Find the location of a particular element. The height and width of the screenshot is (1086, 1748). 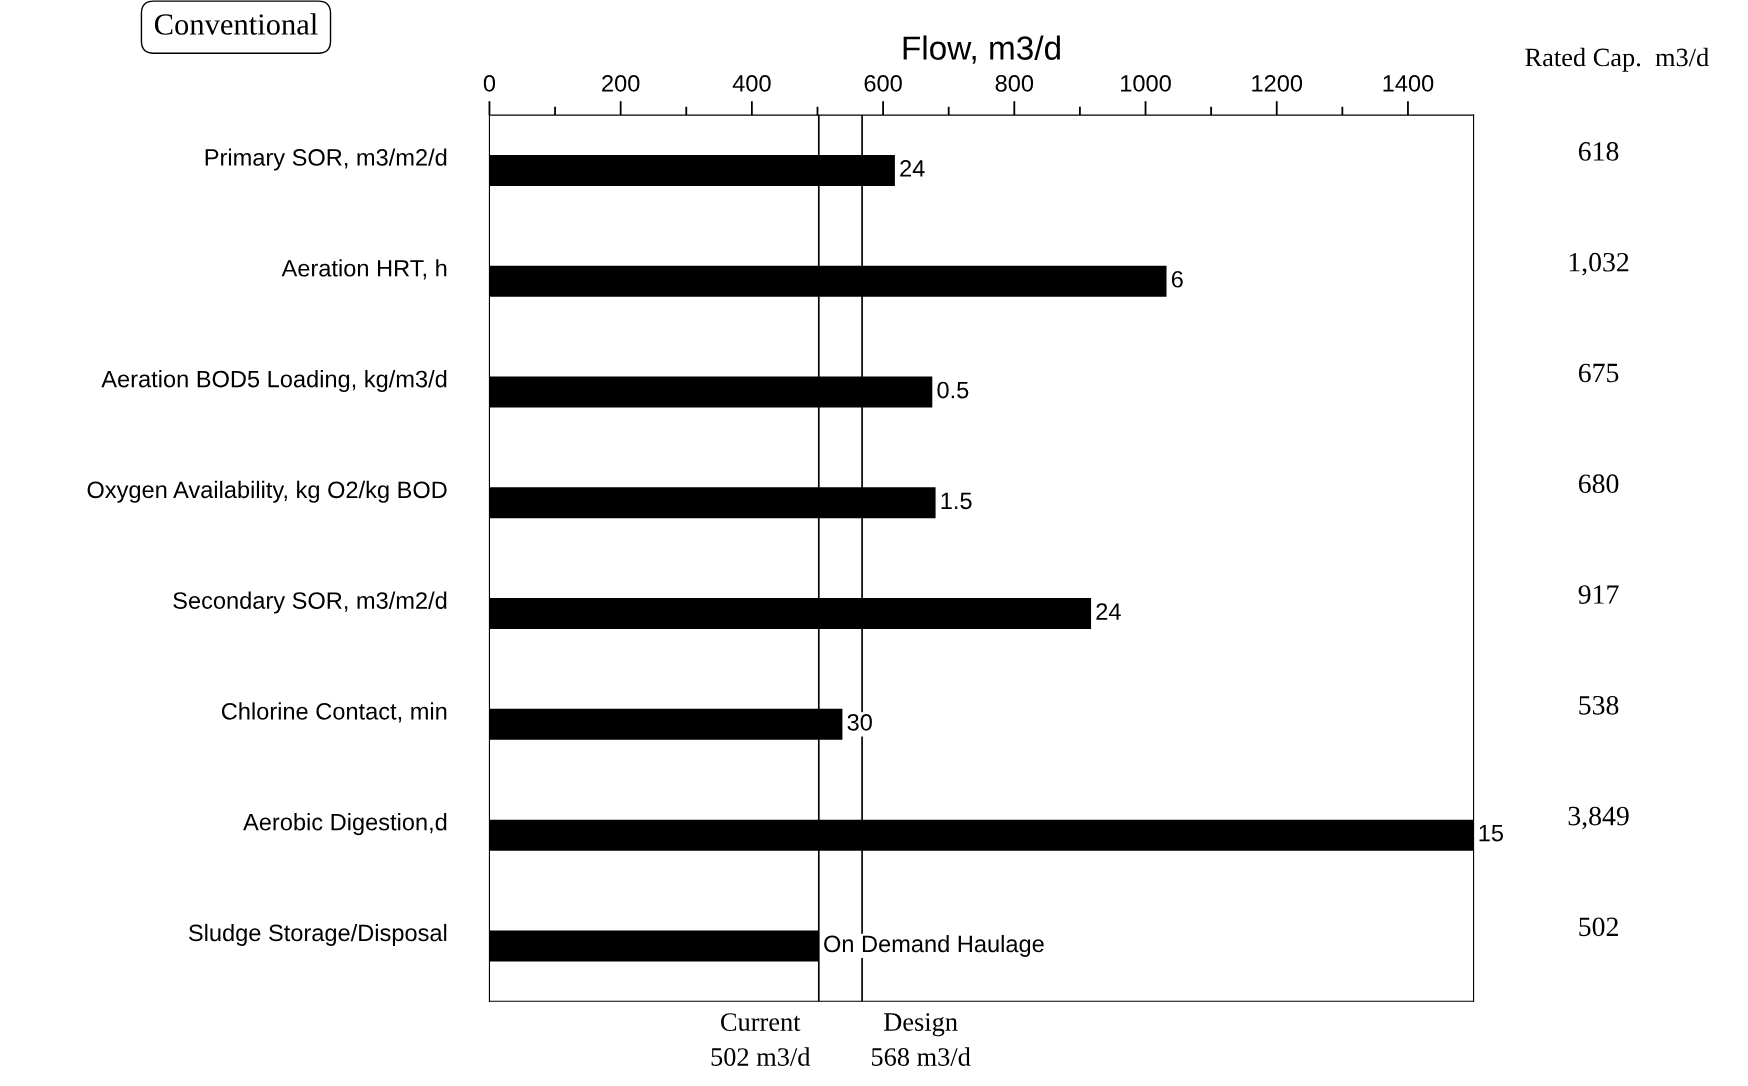

x-tick-label: 0 is located at coordinates (489, 83).